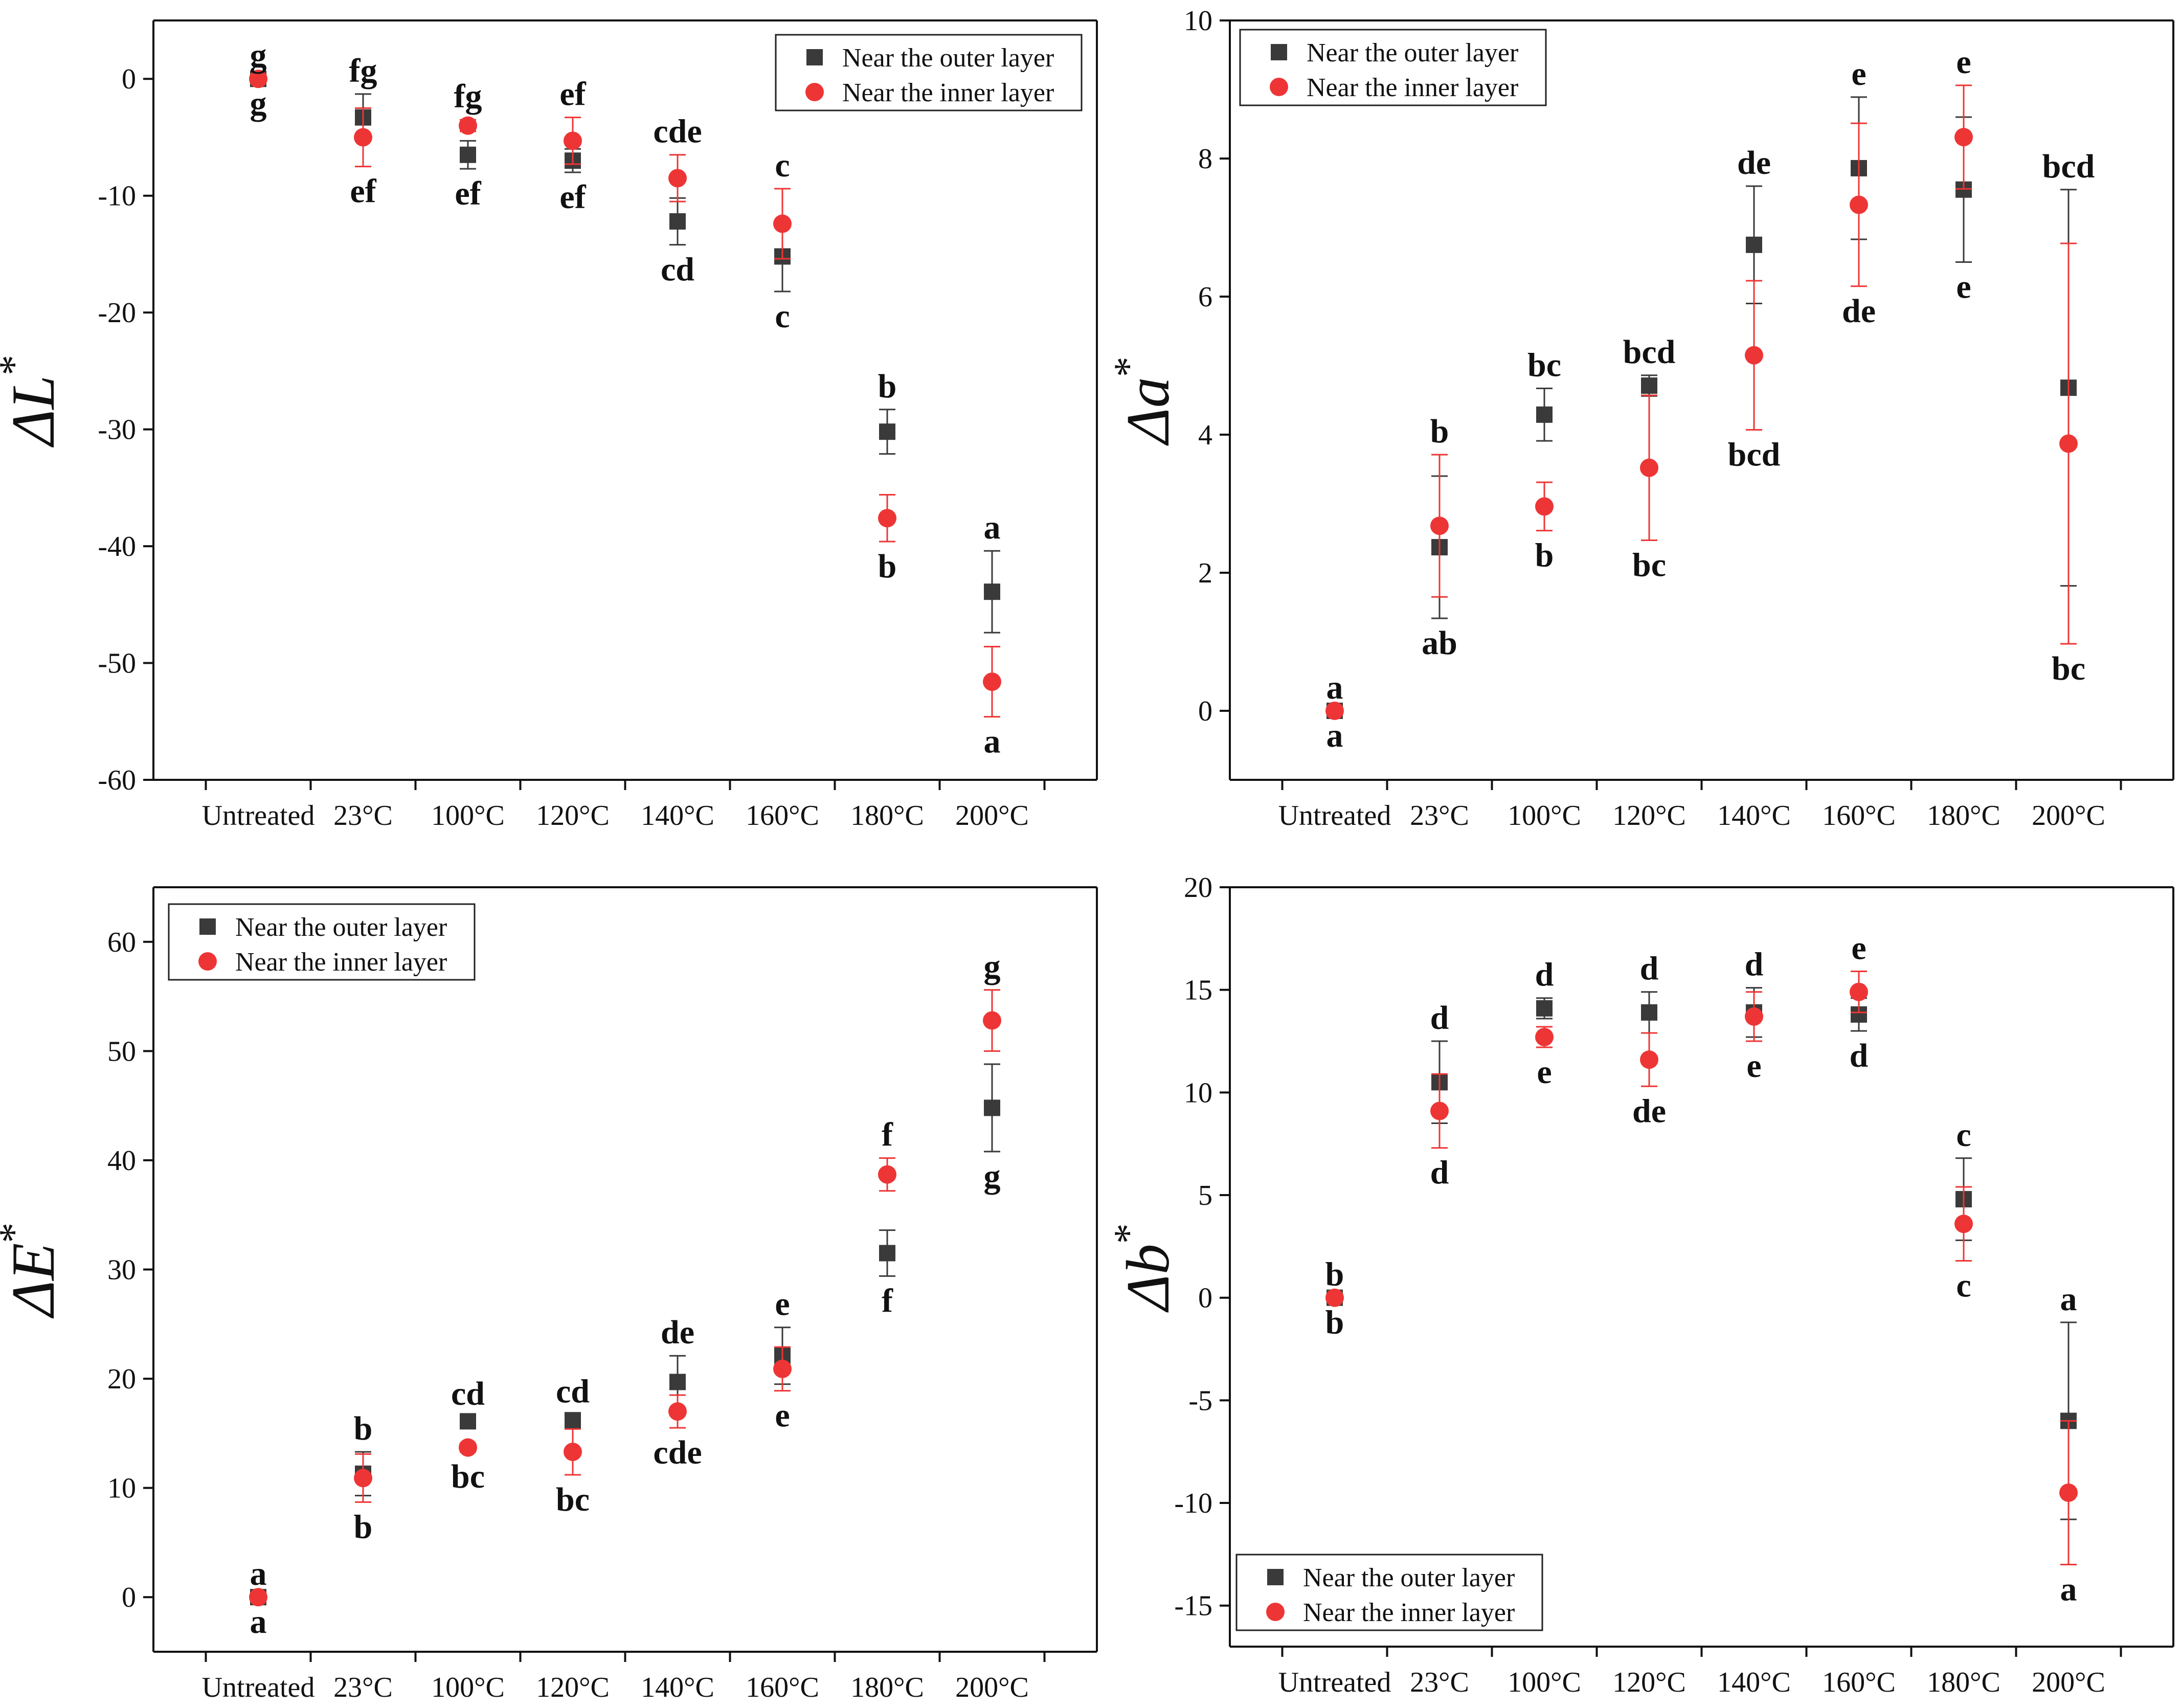 The image size is (2181, 1708). I want to click on y-tick-label: 30, so click(121, 1270).